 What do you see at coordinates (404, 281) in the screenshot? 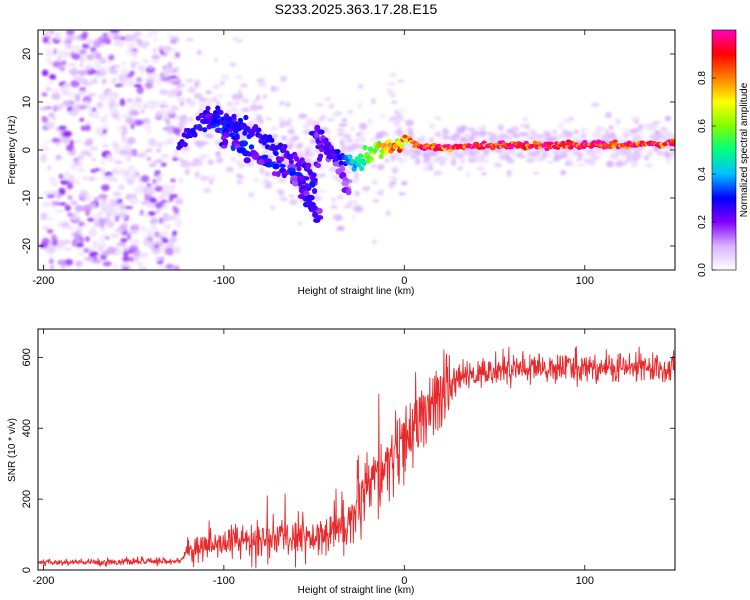
I see `spectrogram-x-tick-label: 0` at bounding box center [404, 281].